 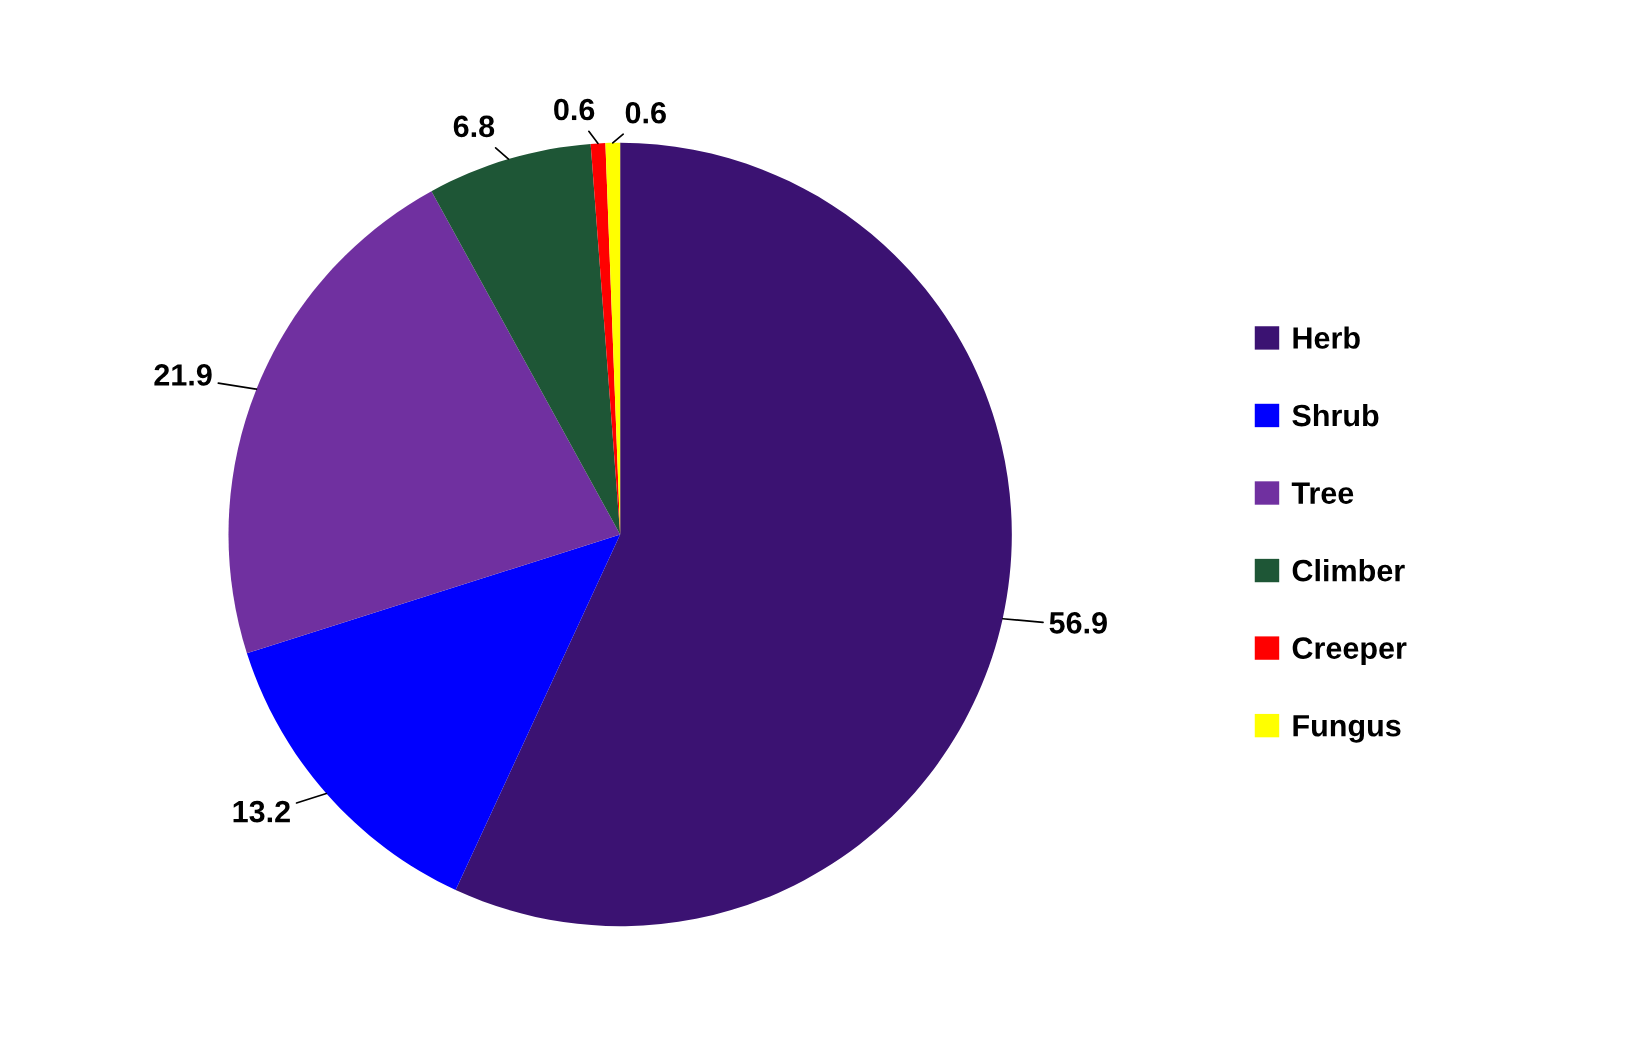 What do you see at coordinates (1326, 337) in the screenshot?
I see `legend-label: Herb` at bounding box center [1326, 337].